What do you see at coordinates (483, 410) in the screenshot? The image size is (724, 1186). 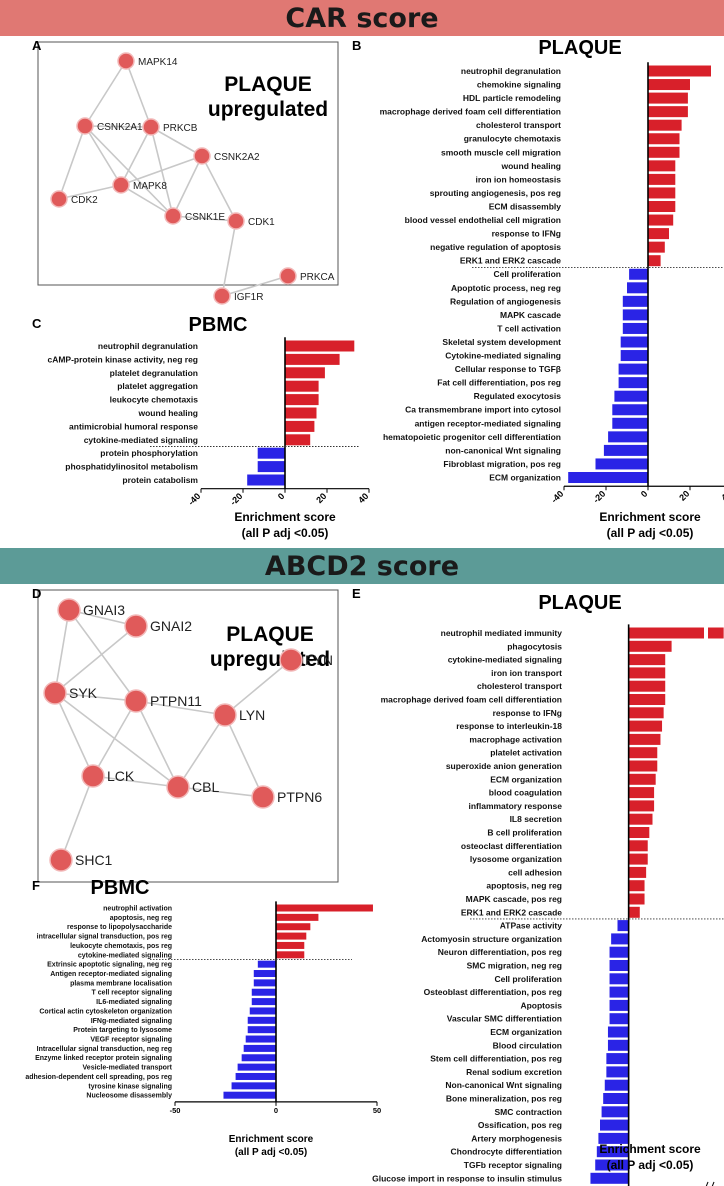 I see `category-label-b-ca-transmembrane-import-into-cytosol: Ca transmembrane import into cytosol` at bounding box center [483, 410].